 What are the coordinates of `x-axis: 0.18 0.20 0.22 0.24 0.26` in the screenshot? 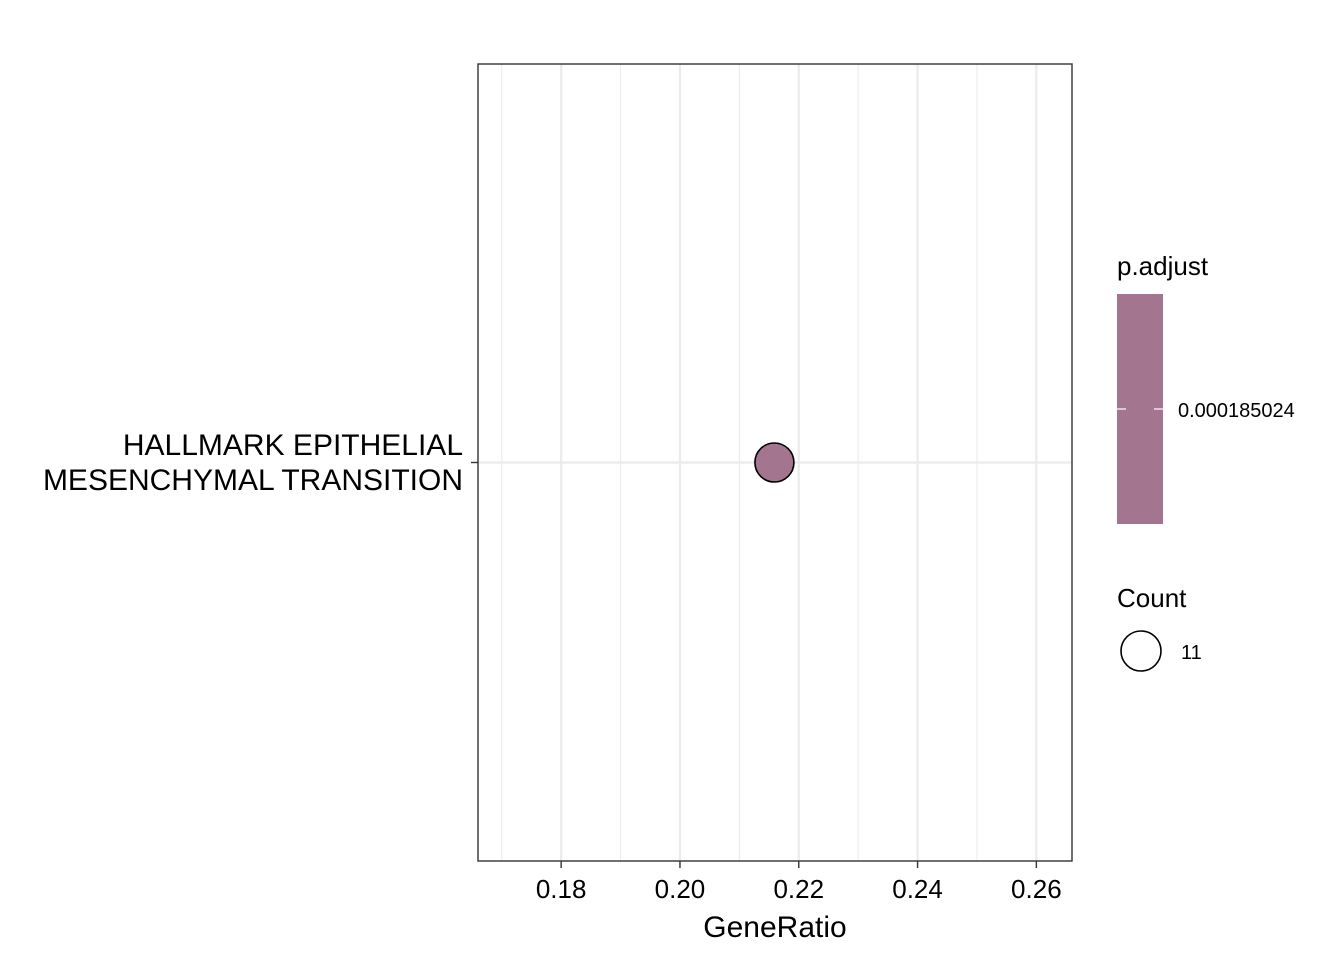 It's located at (799, 882).